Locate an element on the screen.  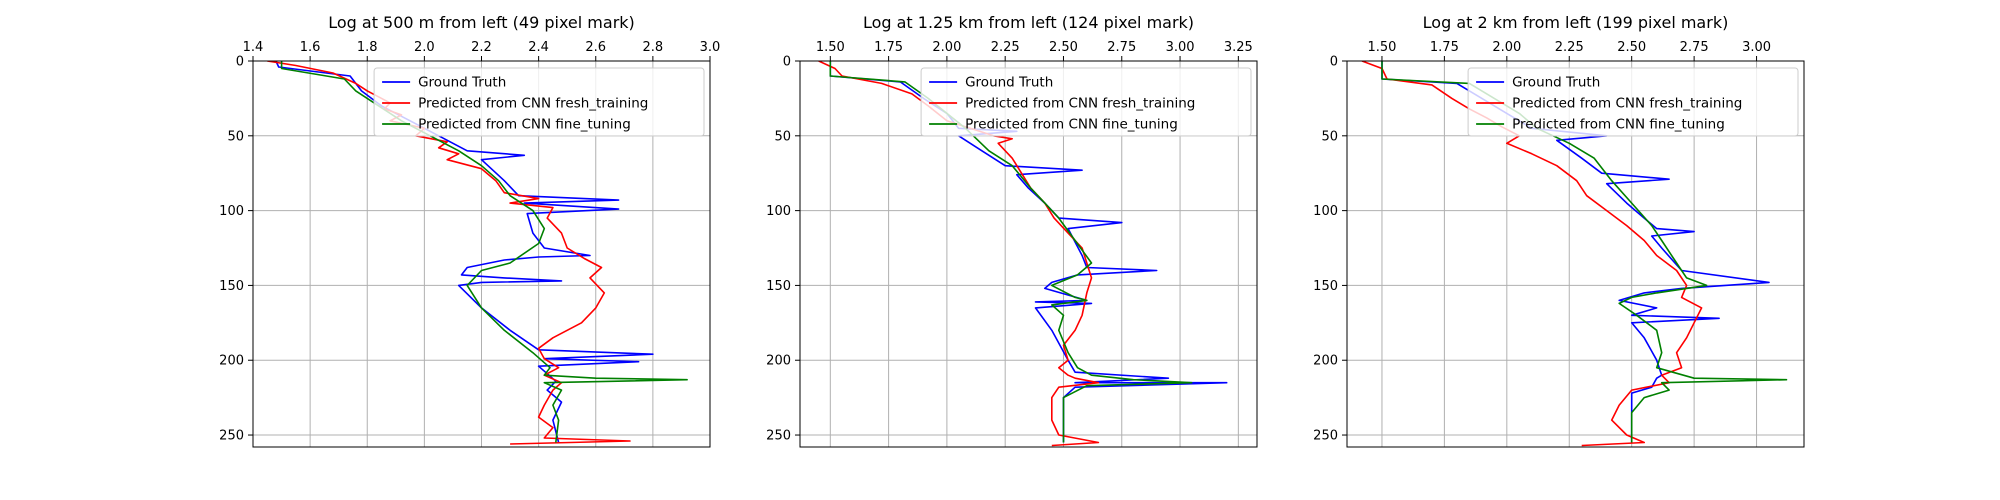
x-tick-label: 2.0 is located at coordinates (424, 47).